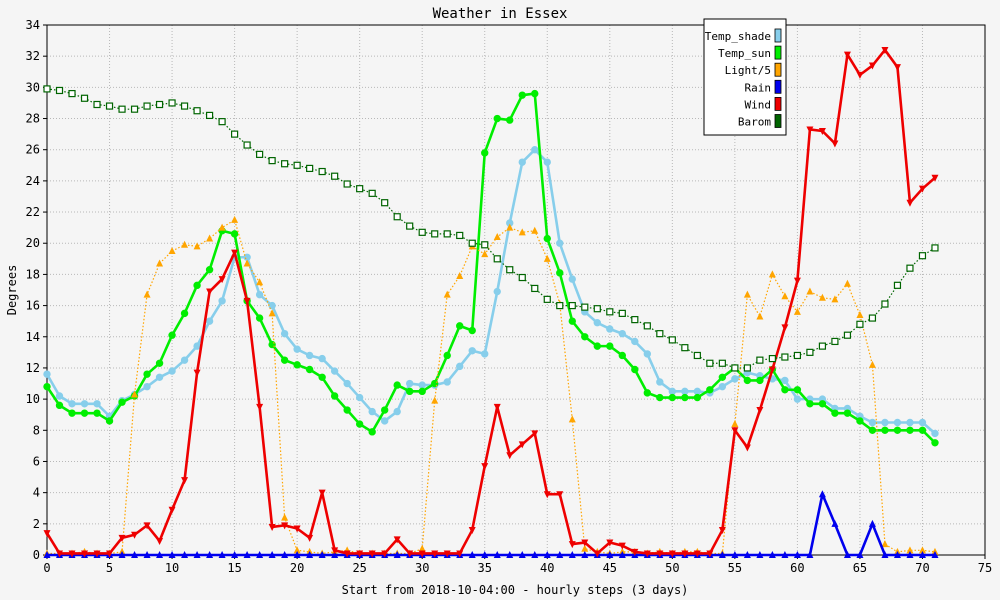 This screenshot has width=1000, height=600. What do you see at coordinates (33, 181) in the screenshot?
I see `y-tick-label: 24` at bounding box center [33, 181].